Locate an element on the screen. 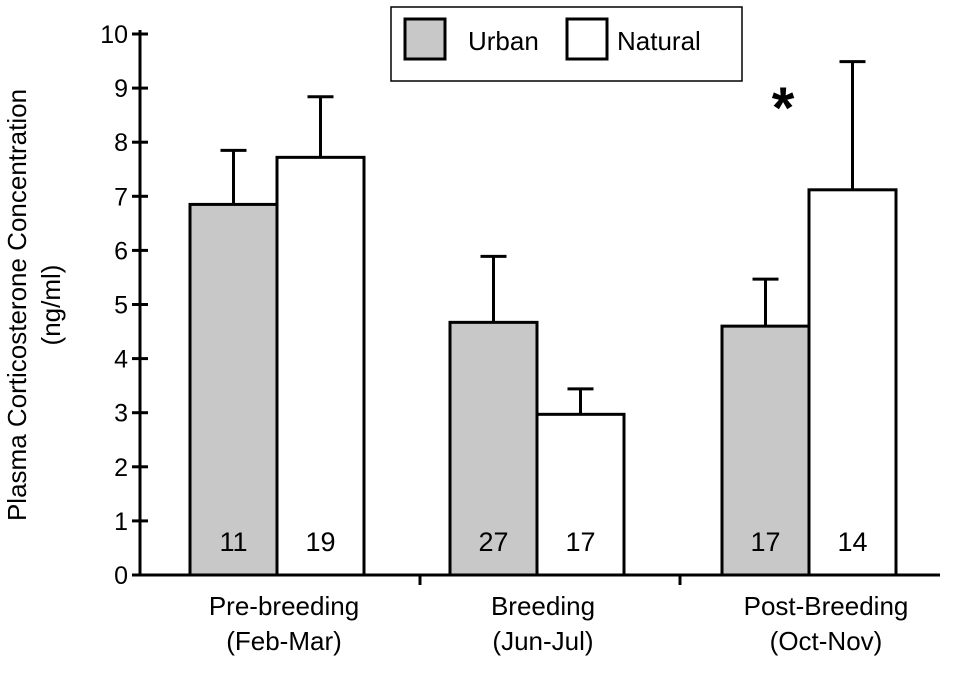 This screenshot has height=673, width=955. y-tick-label: 7 is located at coordinates (121, 197).